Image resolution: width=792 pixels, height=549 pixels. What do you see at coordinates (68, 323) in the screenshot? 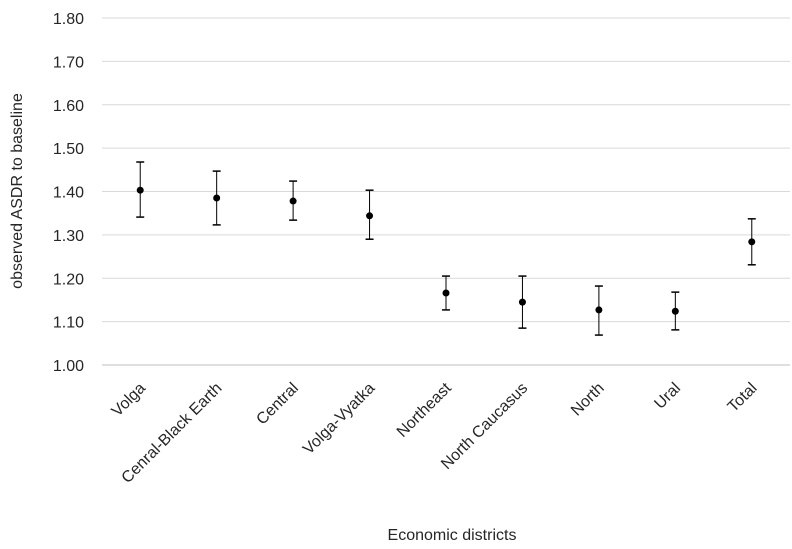
I see `y-tick-label: 1.10` at bounding box center [68, 323].